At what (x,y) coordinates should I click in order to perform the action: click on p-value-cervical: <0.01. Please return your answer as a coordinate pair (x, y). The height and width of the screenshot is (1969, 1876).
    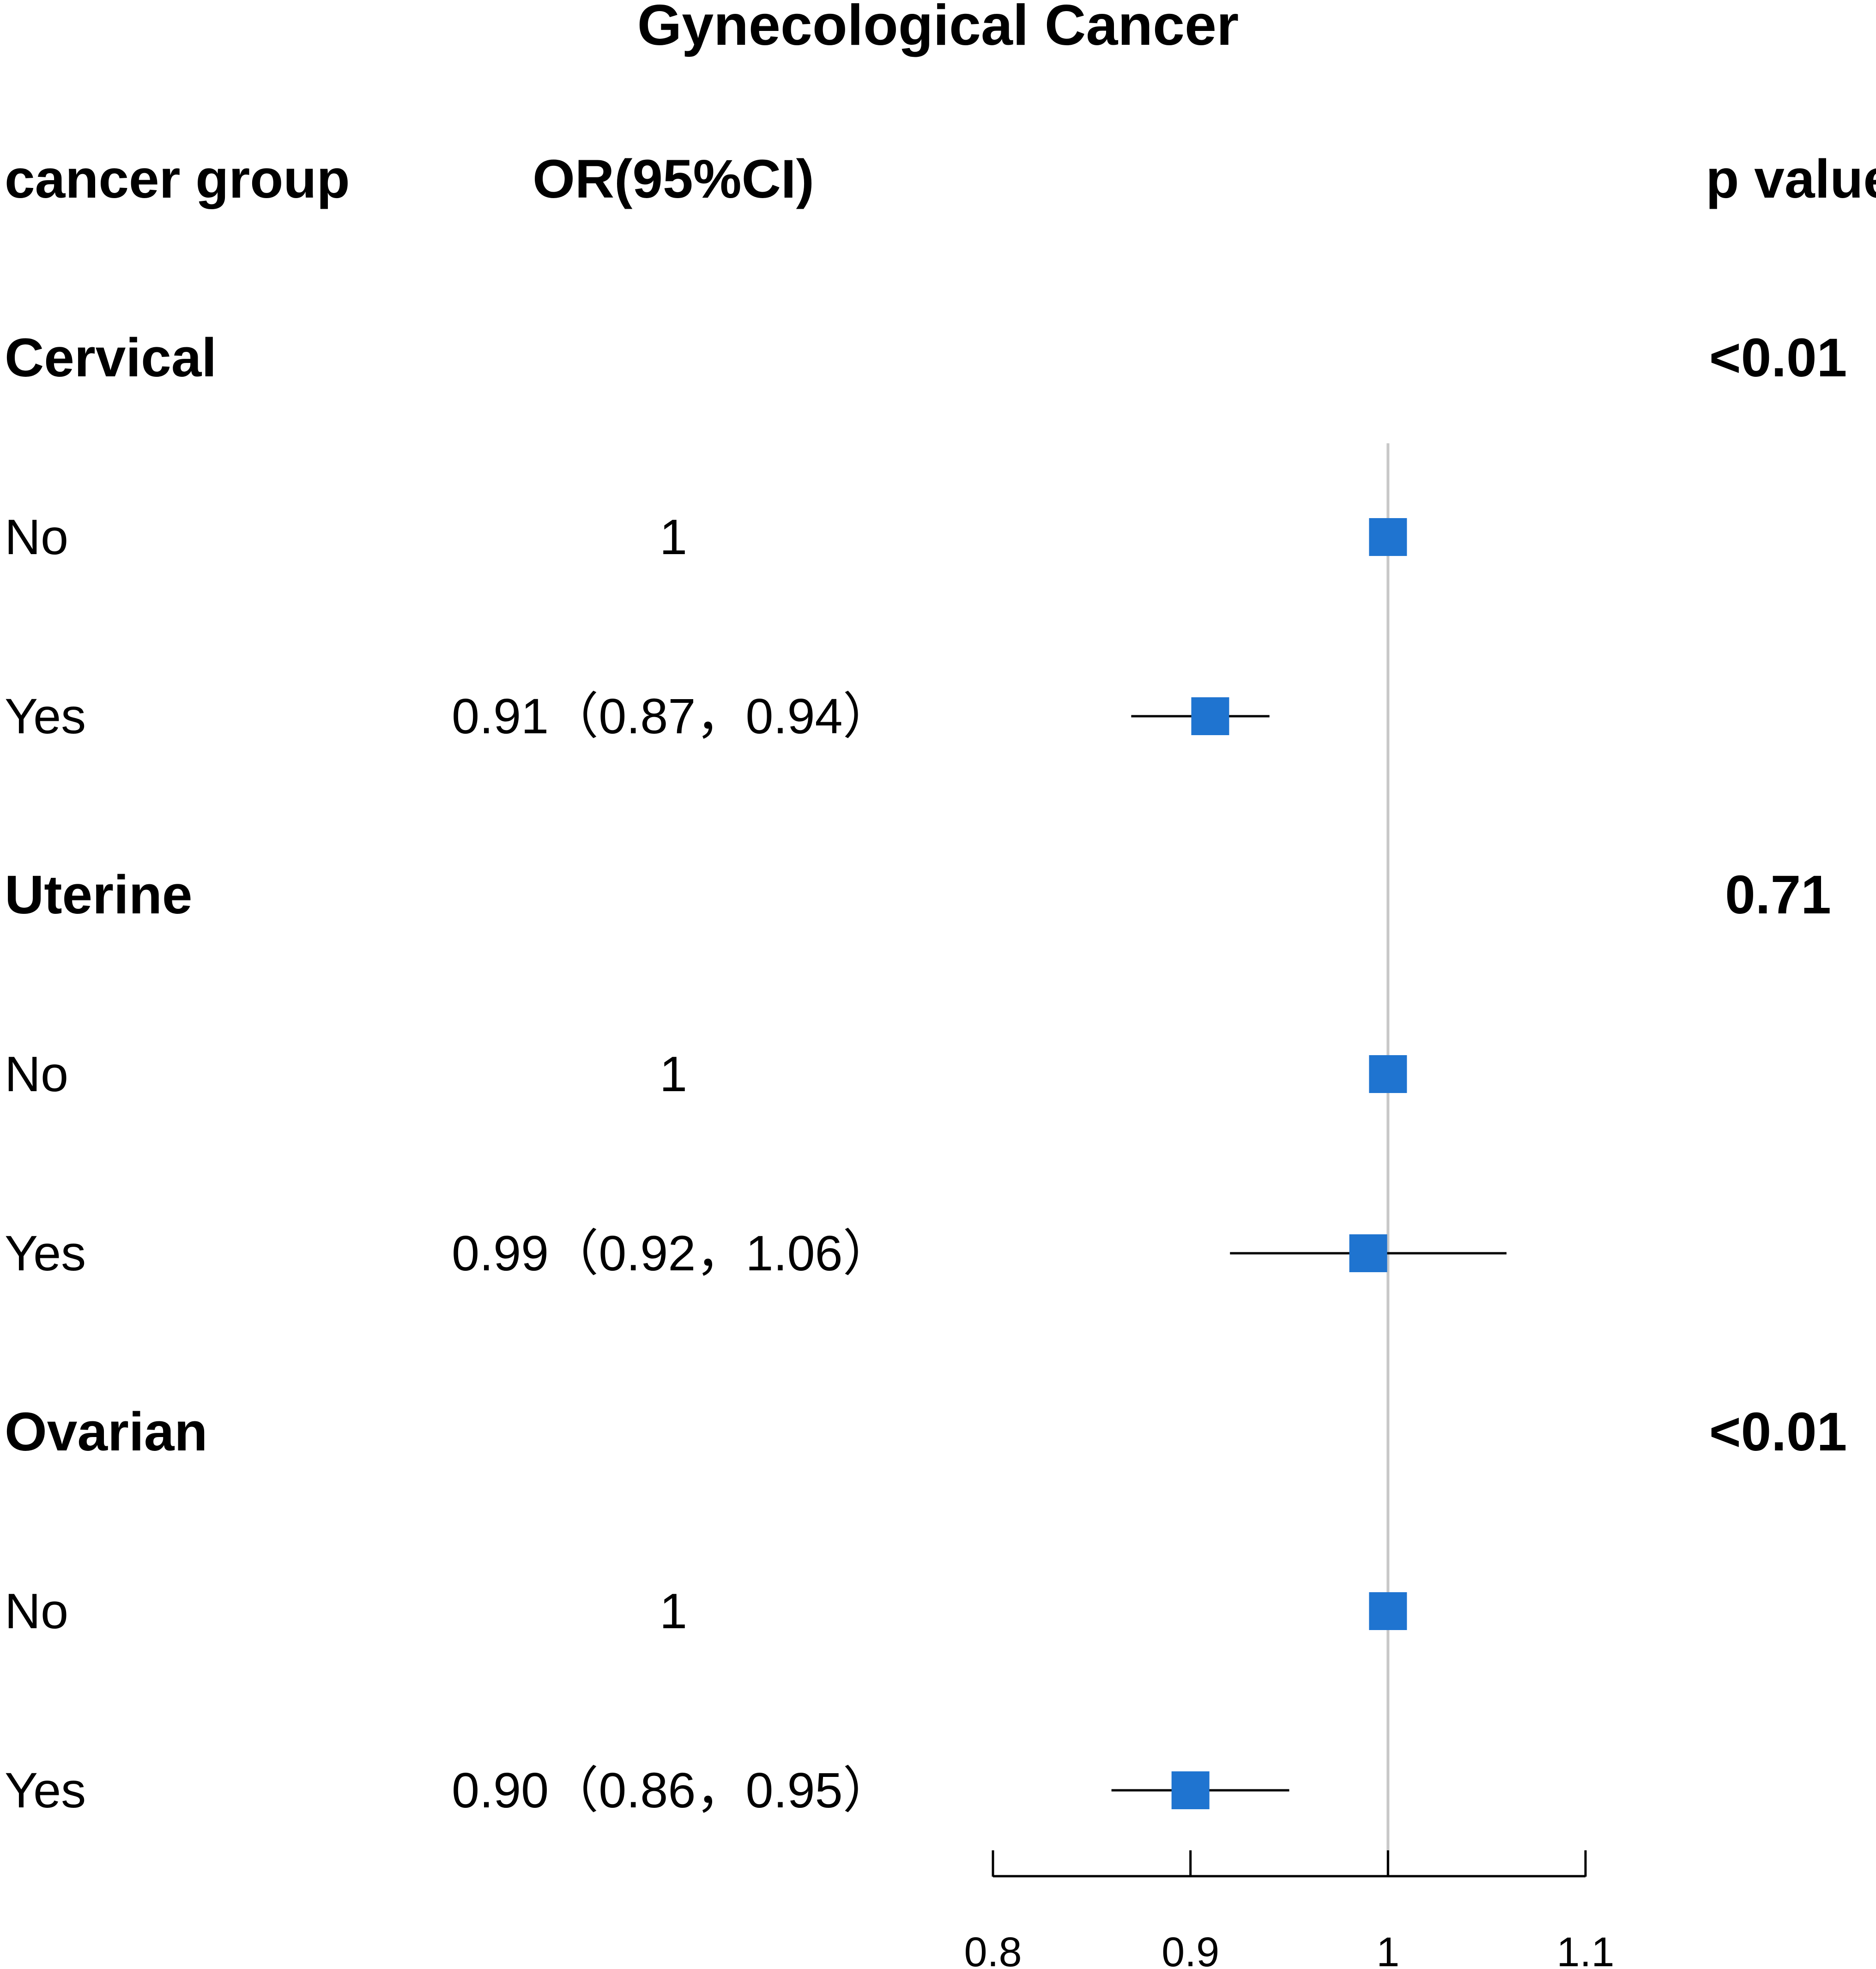
    Looking at the image, I should click on (1778, 357).